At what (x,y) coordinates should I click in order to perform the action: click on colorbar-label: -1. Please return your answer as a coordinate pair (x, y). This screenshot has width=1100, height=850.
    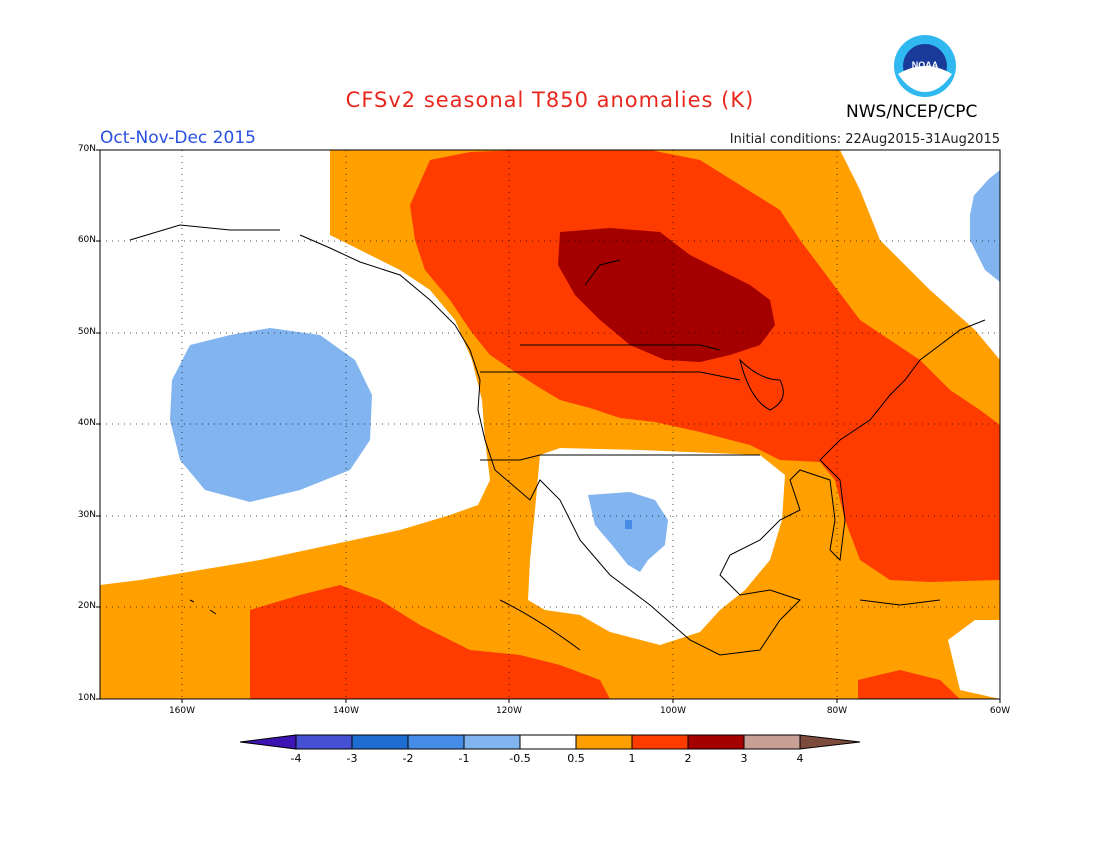
    Looking at the image, I should click on (464, 758).